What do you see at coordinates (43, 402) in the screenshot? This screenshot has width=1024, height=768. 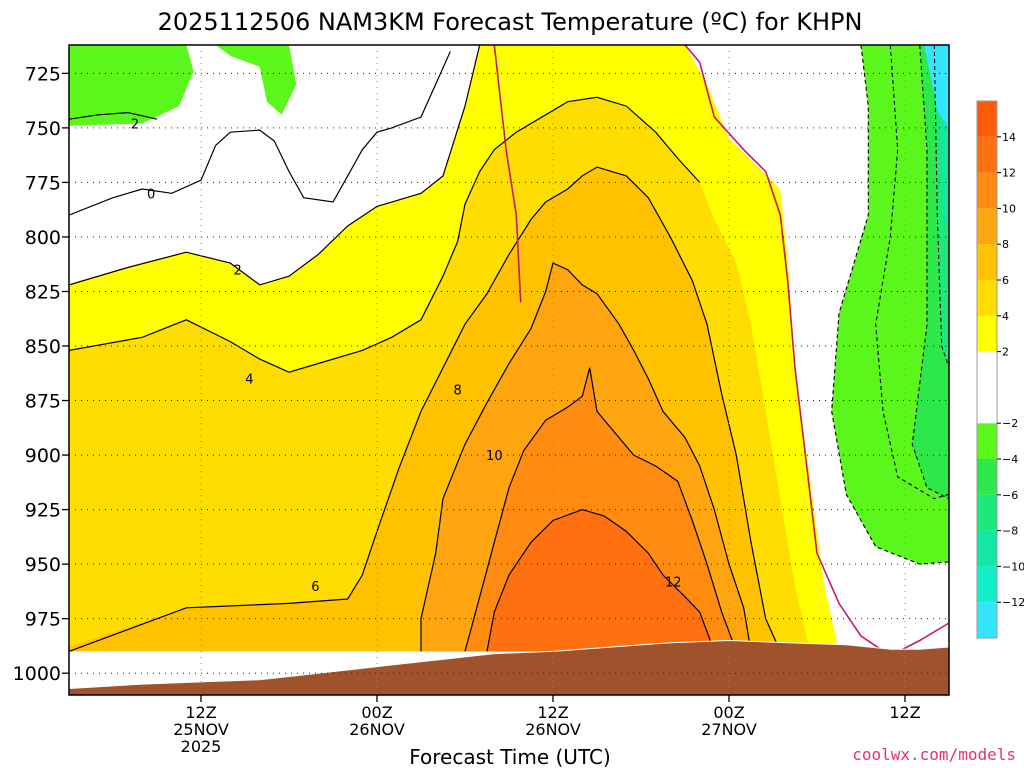 I see `y-tick-label: 875` at bounding box center [43, 402].